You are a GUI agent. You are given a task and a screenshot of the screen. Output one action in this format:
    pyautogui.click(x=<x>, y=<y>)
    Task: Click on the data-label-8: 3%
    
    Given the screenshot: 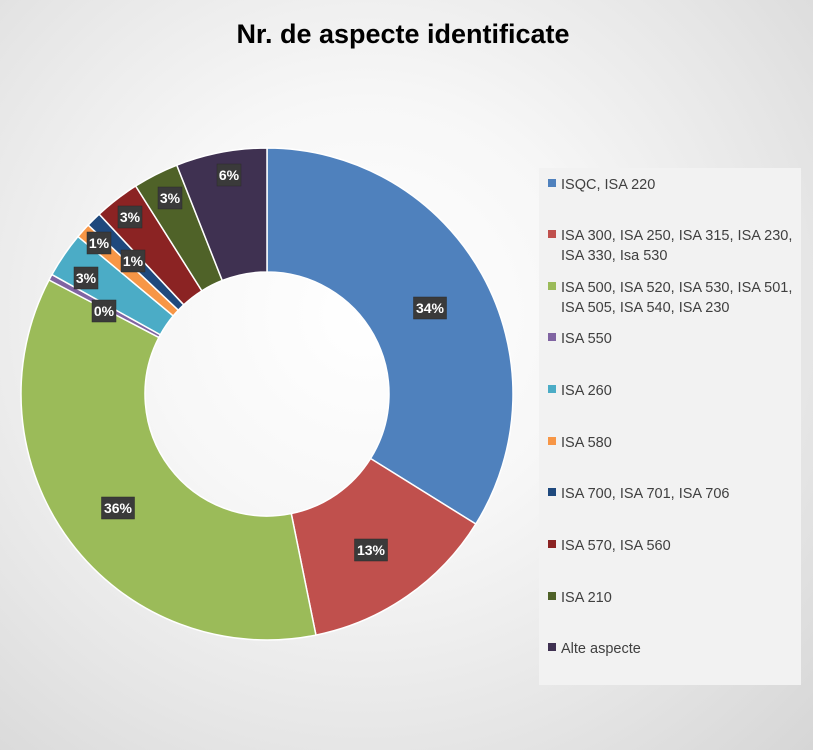 What is the action you would take?
    pyautogui.click(x=130, y=217)
    